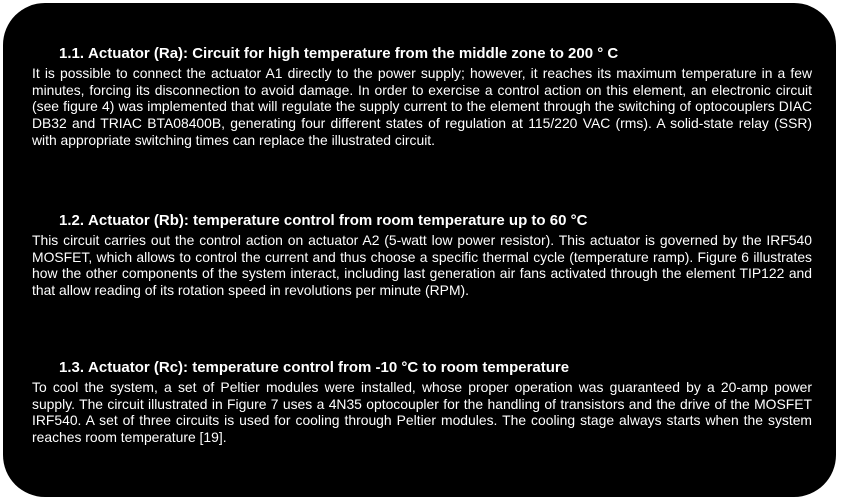 This screenshot has height=503, width=841. I want to click on section-number: 1.3., so click(72, 367).